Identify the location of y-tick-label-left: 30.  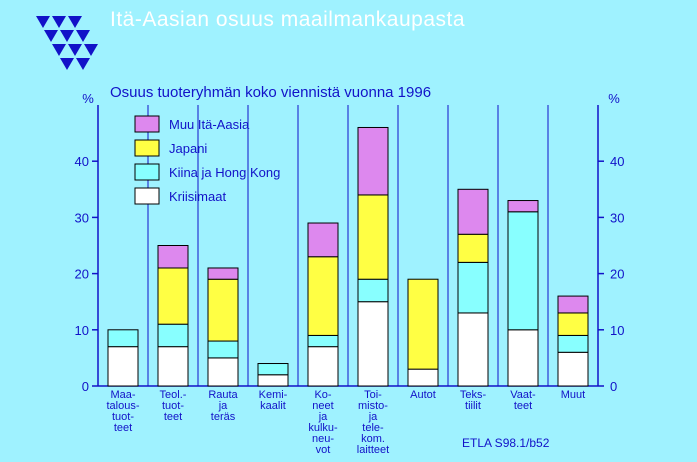
(82, 217).